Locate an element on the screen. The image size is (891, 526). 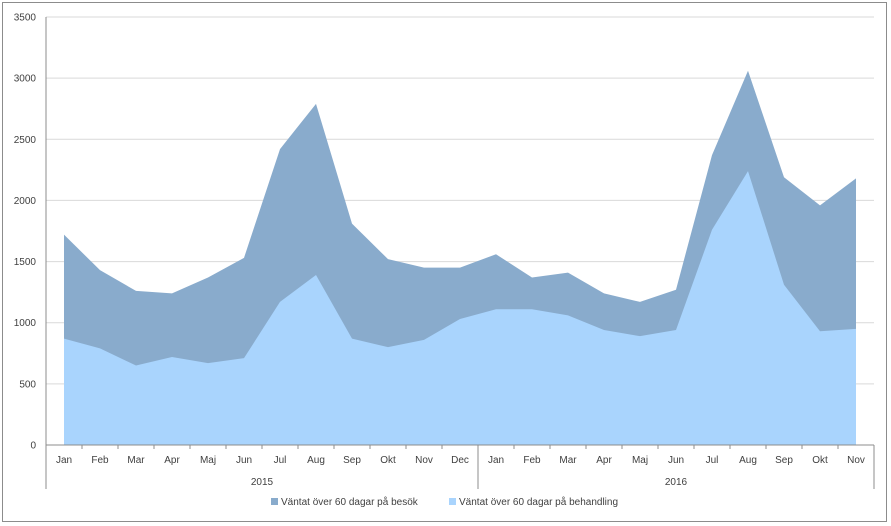
x-tick-3: Apr is located at coordinates (172, 460).